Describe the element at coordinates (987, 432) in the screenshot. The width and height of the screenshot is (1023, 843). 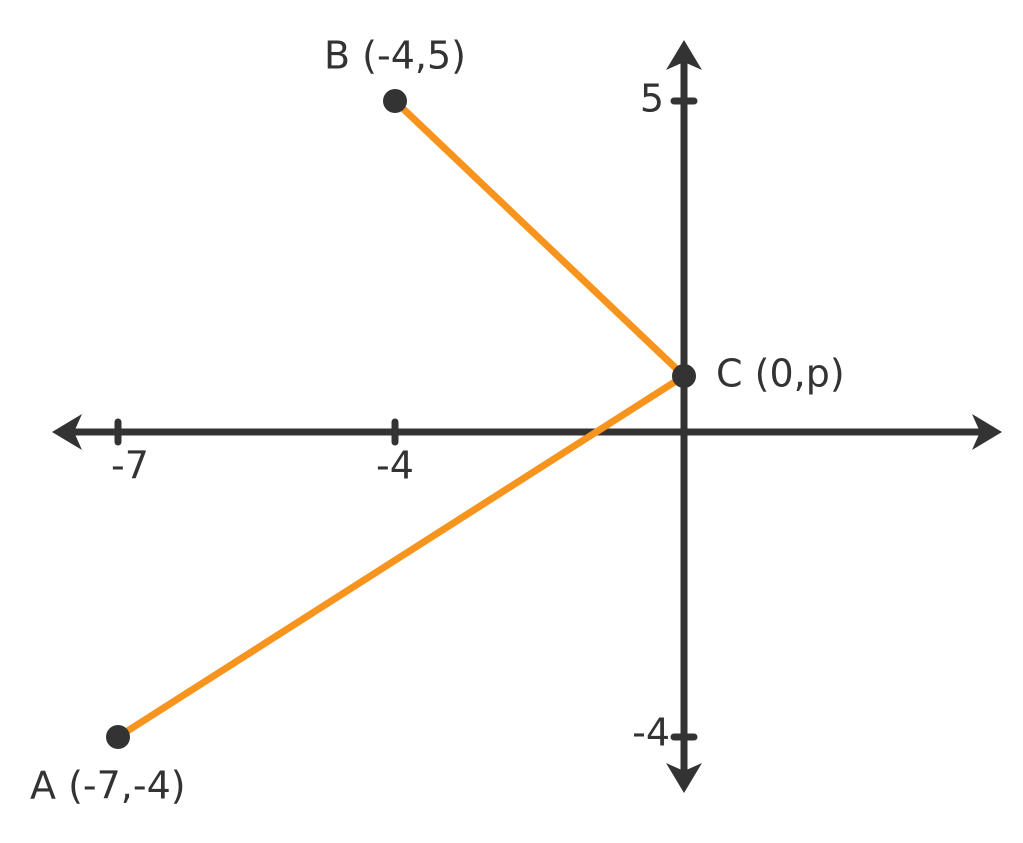
I see `x-axis-arrow-right` at that location.